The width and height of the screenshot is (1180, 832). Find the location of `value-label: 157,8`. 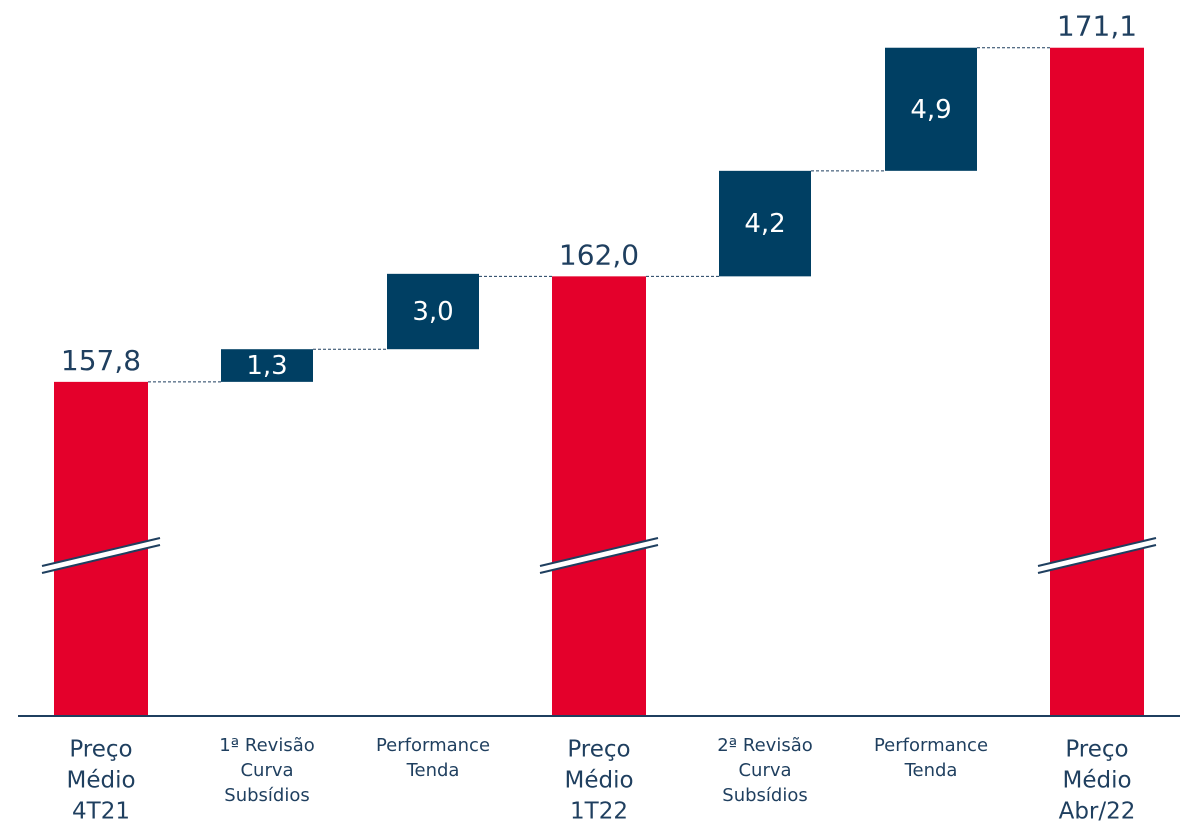

value-label: 157,8 is located at coordinates (101, 360).